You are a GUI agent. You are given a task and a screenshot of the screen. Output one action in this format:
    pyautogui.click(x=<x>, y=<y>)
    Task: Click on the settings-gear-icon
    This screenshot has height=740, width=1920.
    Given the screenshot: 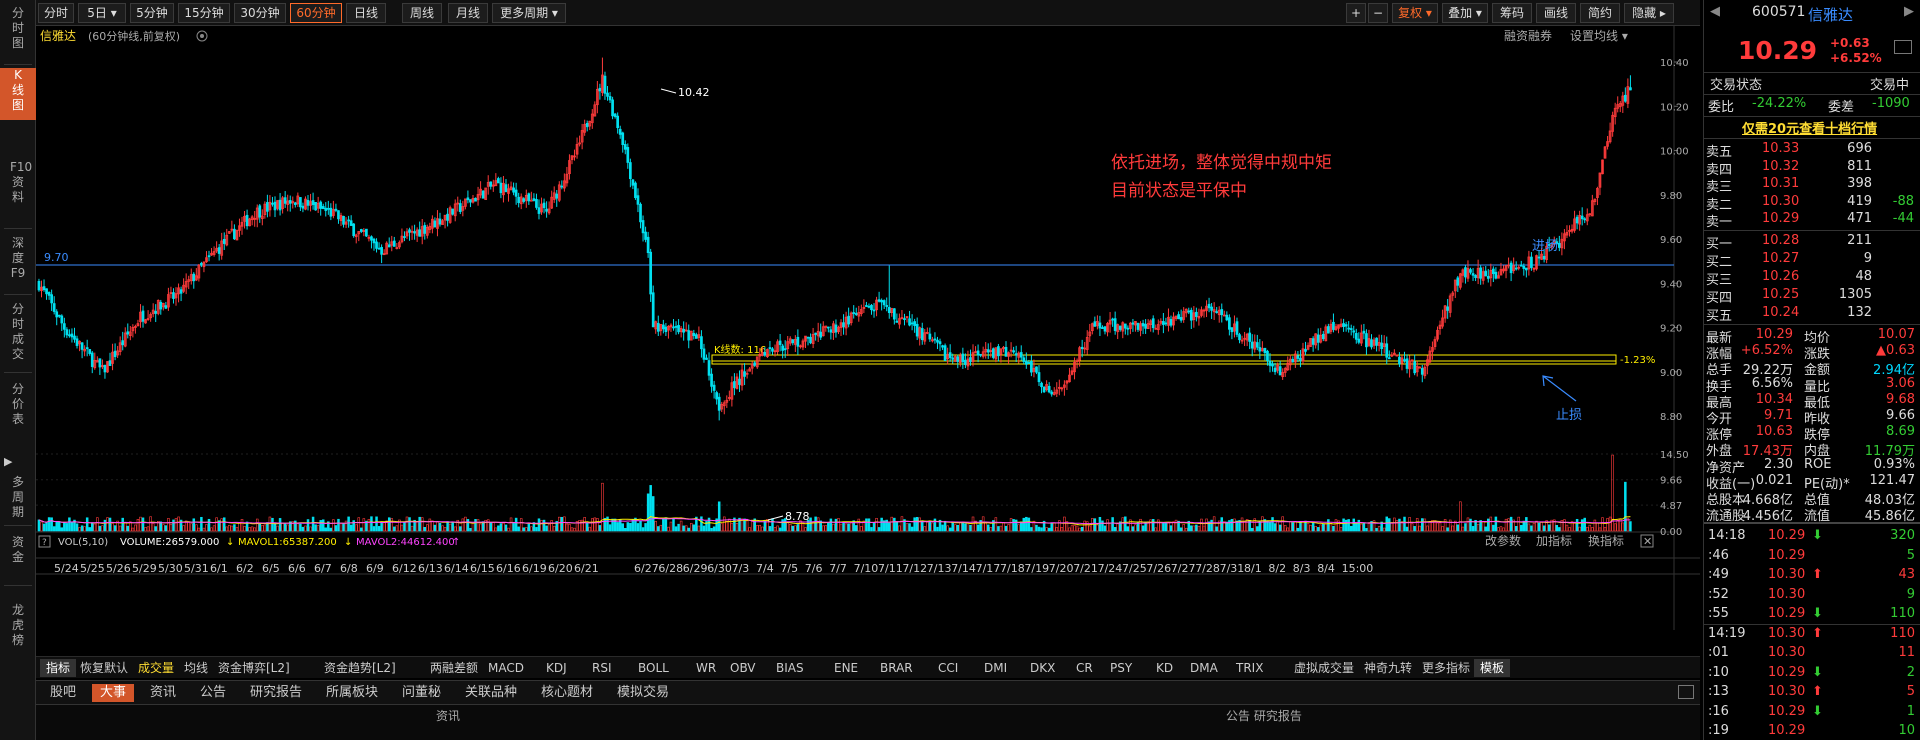 What is the action you would take?
    pyautogui.click(x=202, y=36)
    